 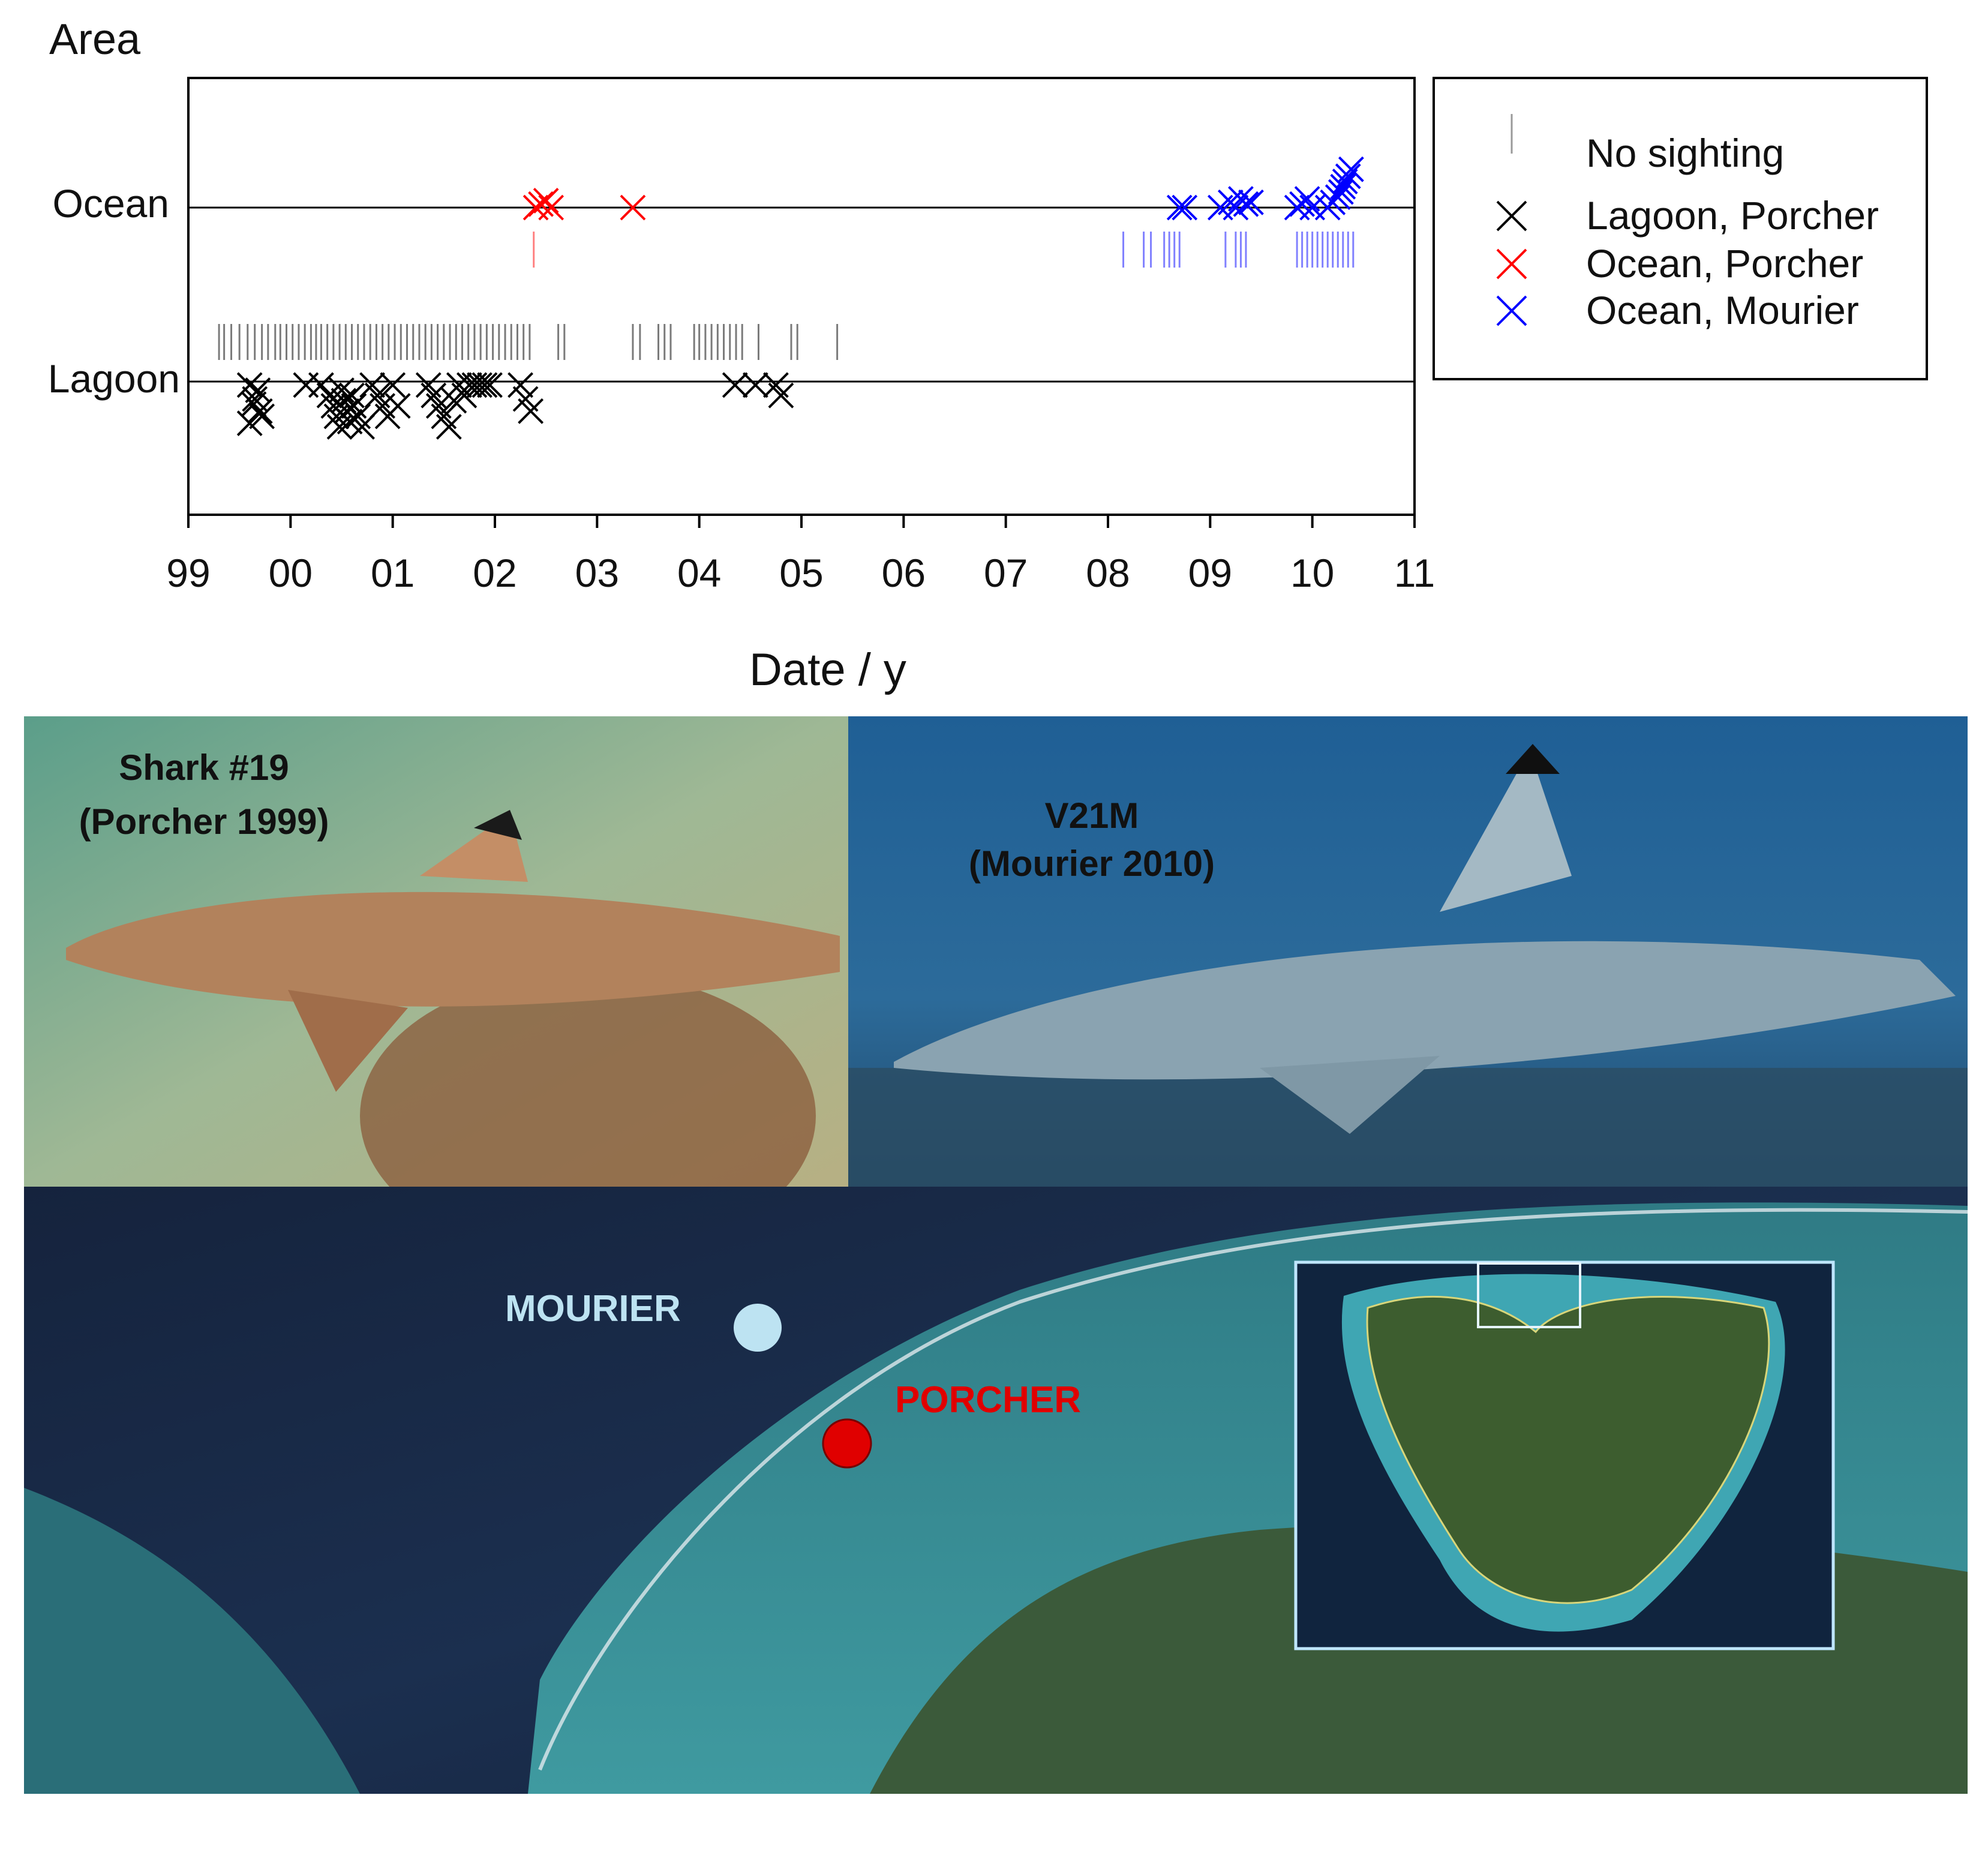 What do you see at coordinates (1722, 310) in the screenshot?
I see `legend-label: Ocean, Mourier` at bounding box center [1722, 310].